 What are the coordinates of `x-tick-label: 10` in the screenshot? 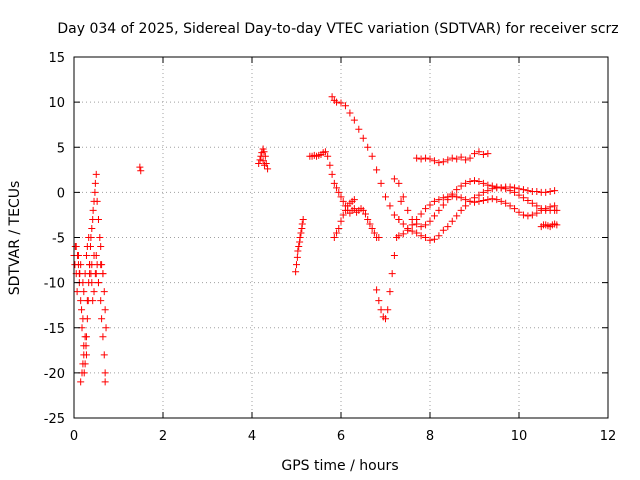 It's located at (519, 436).